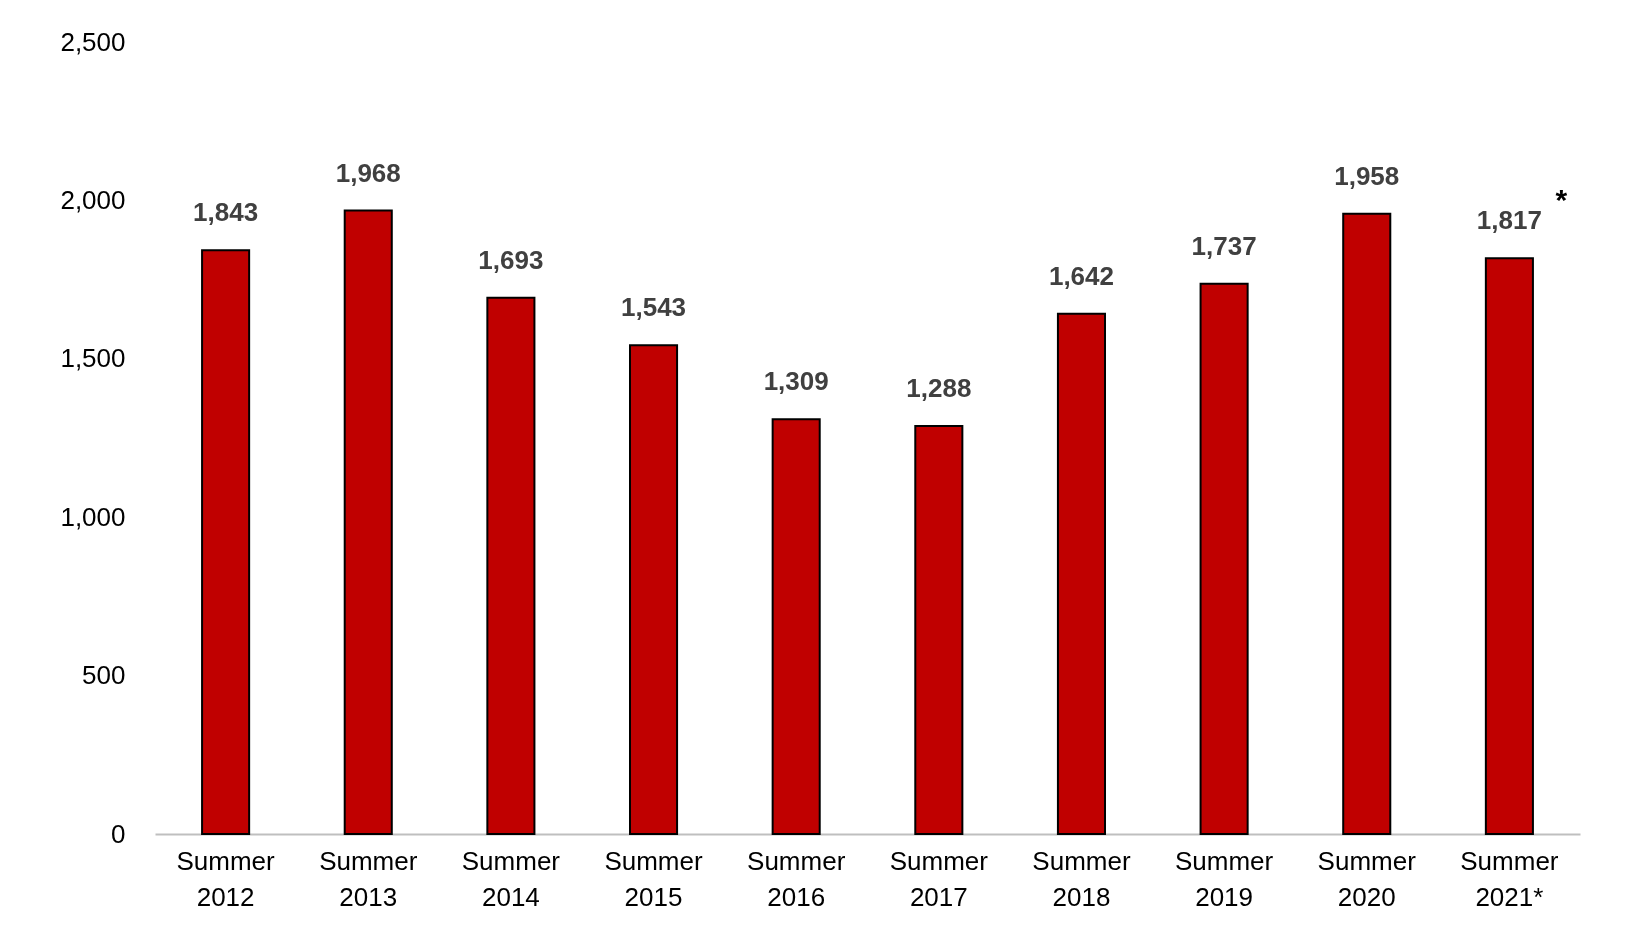  Describe the element at coordinates (653, 878) in the screenshot. I see `x-tick-label: Summer 2015` at that location.